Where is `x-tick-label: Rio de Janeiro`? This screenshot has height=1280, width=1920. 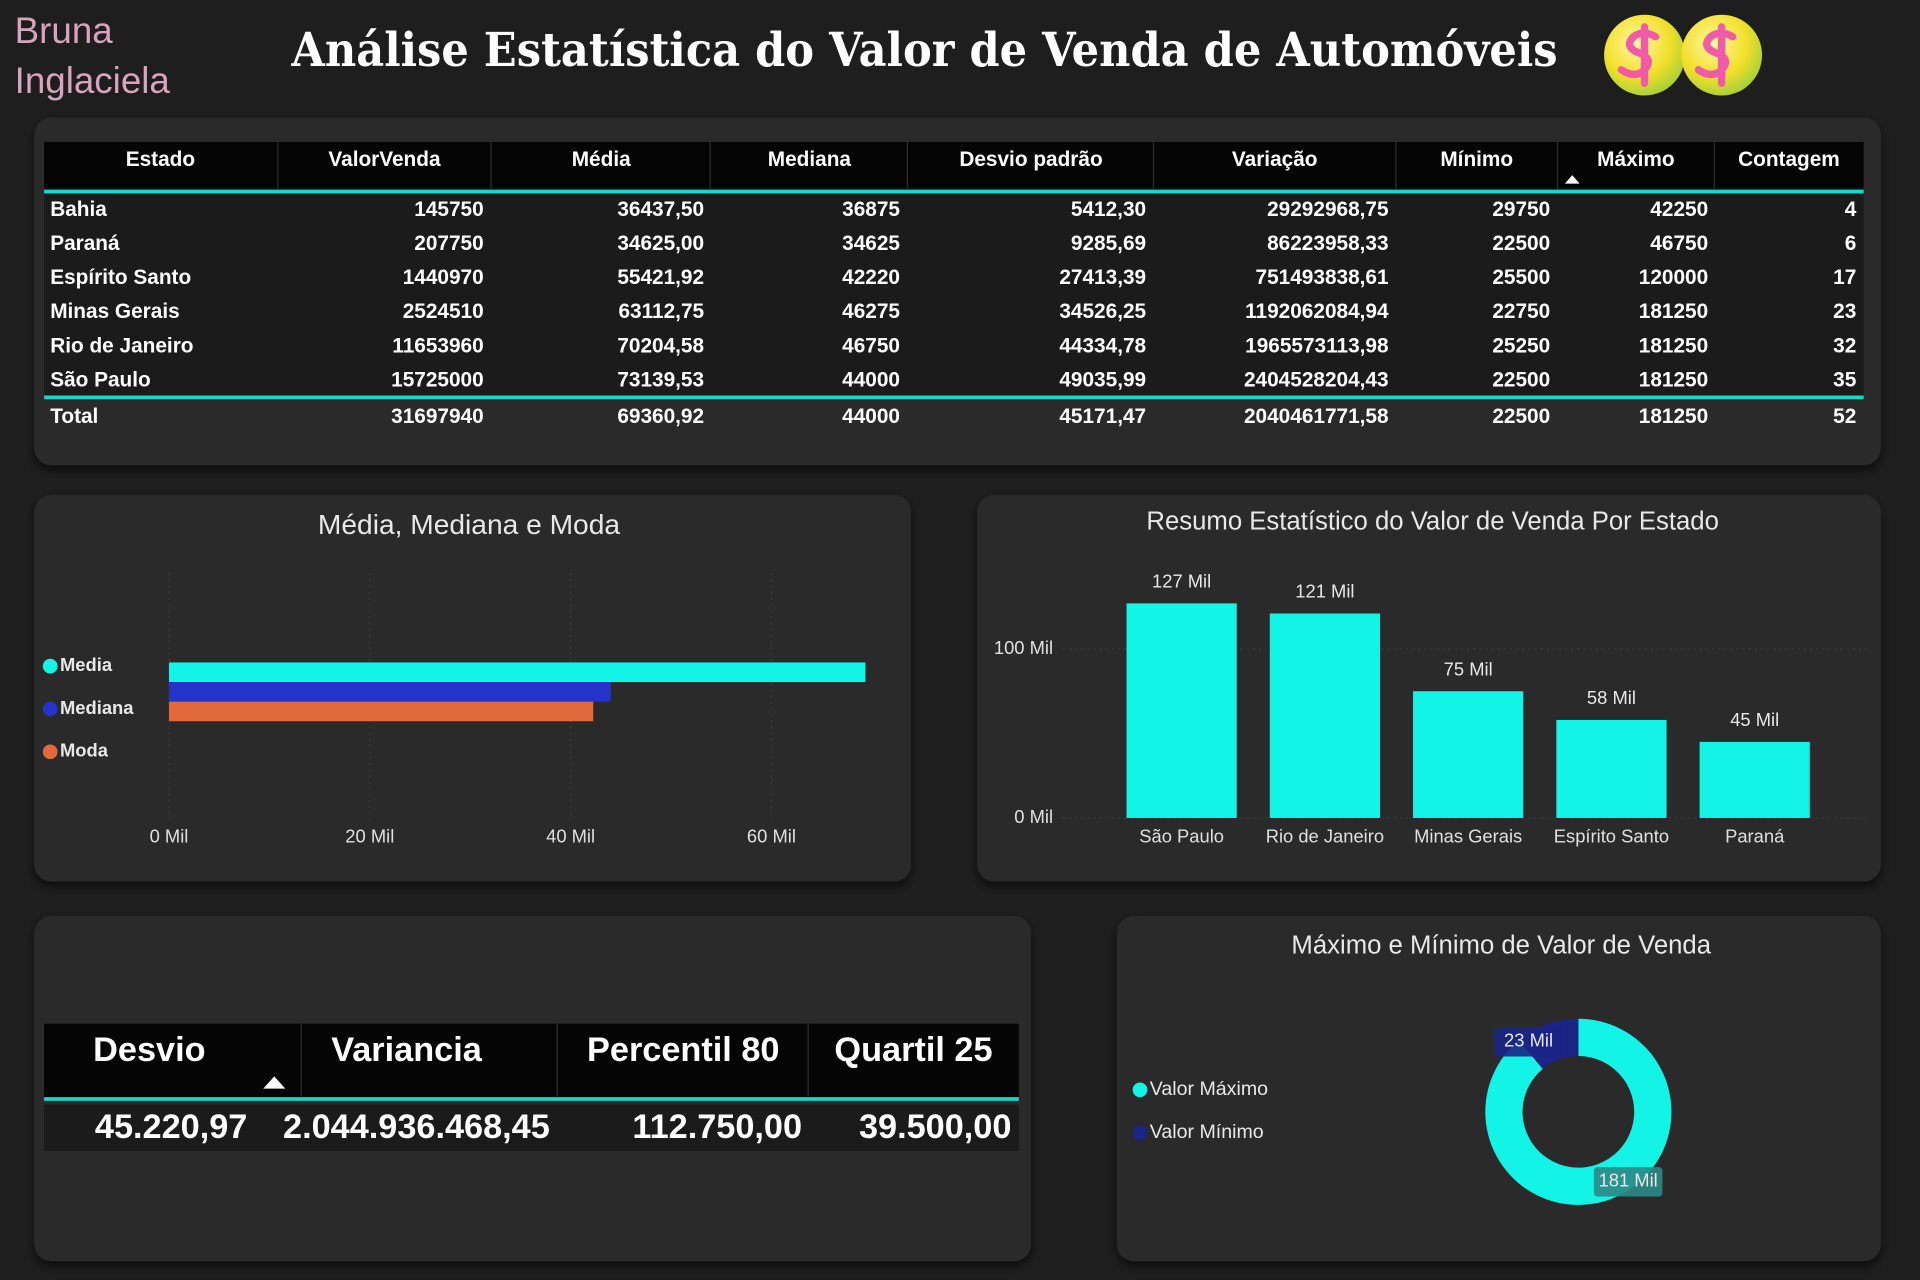 x-tick-label: Rio de Janeiro is located at coordinates (1325, 835).